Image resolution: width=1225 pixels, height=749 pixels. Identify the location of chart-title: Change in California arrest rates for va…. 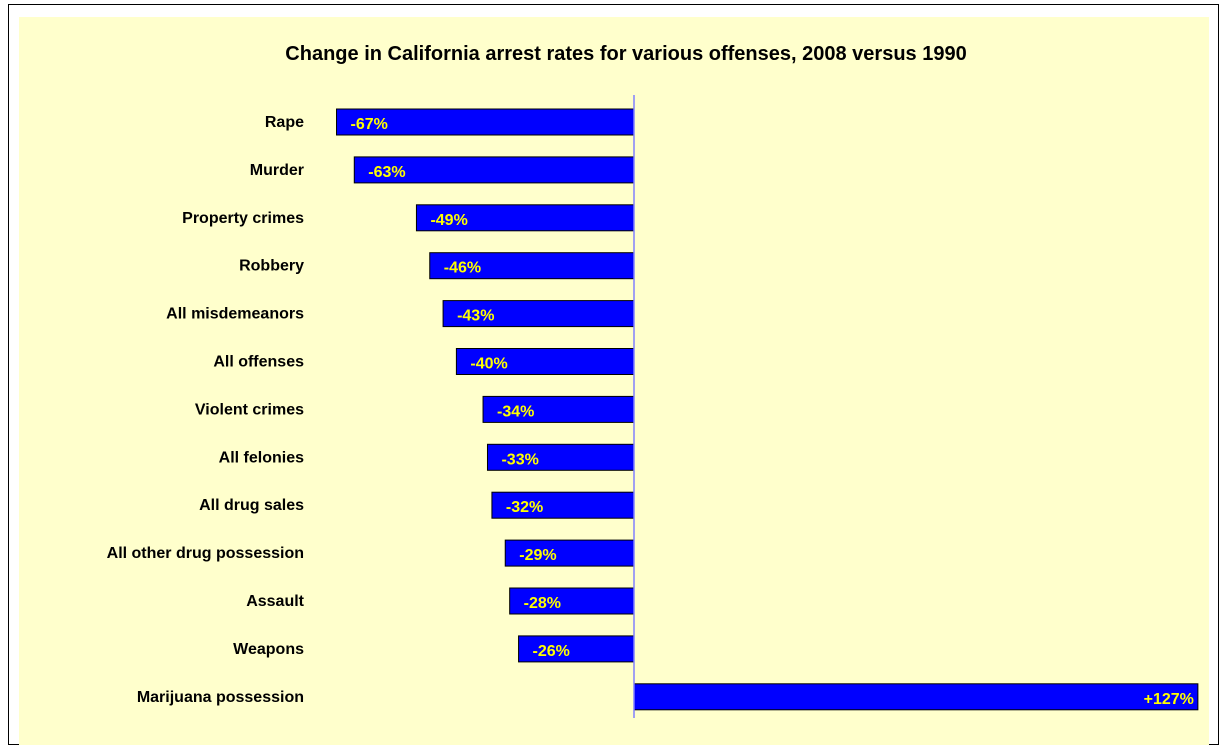
(625, 54).